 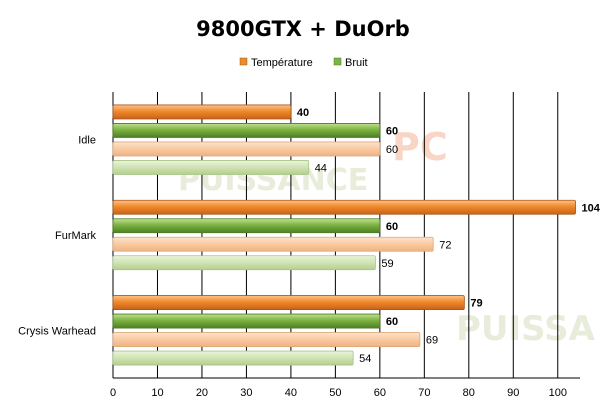 I want to click on data-label: 72, so click(x=445, y=245).